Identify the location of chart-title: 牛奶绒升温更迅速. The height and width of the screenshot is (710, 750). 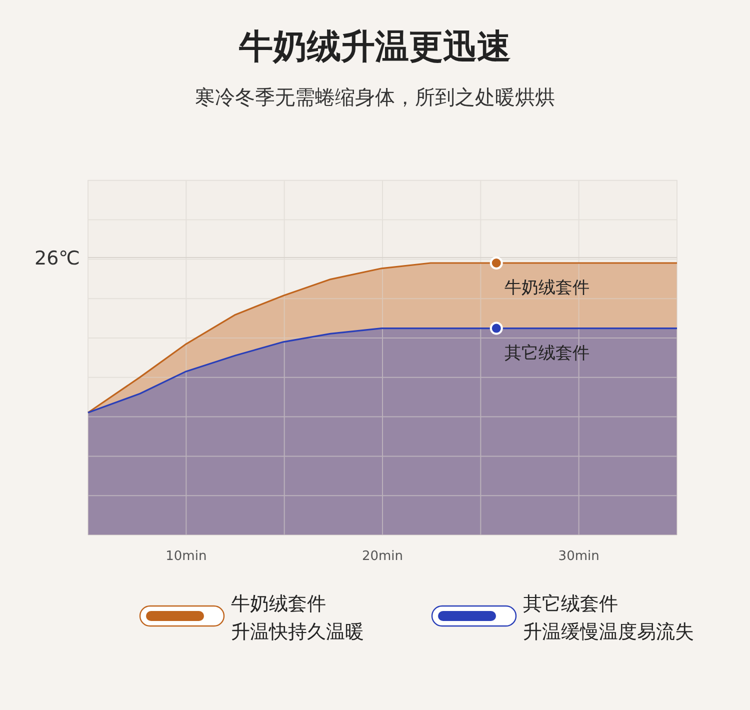
(374, 47).